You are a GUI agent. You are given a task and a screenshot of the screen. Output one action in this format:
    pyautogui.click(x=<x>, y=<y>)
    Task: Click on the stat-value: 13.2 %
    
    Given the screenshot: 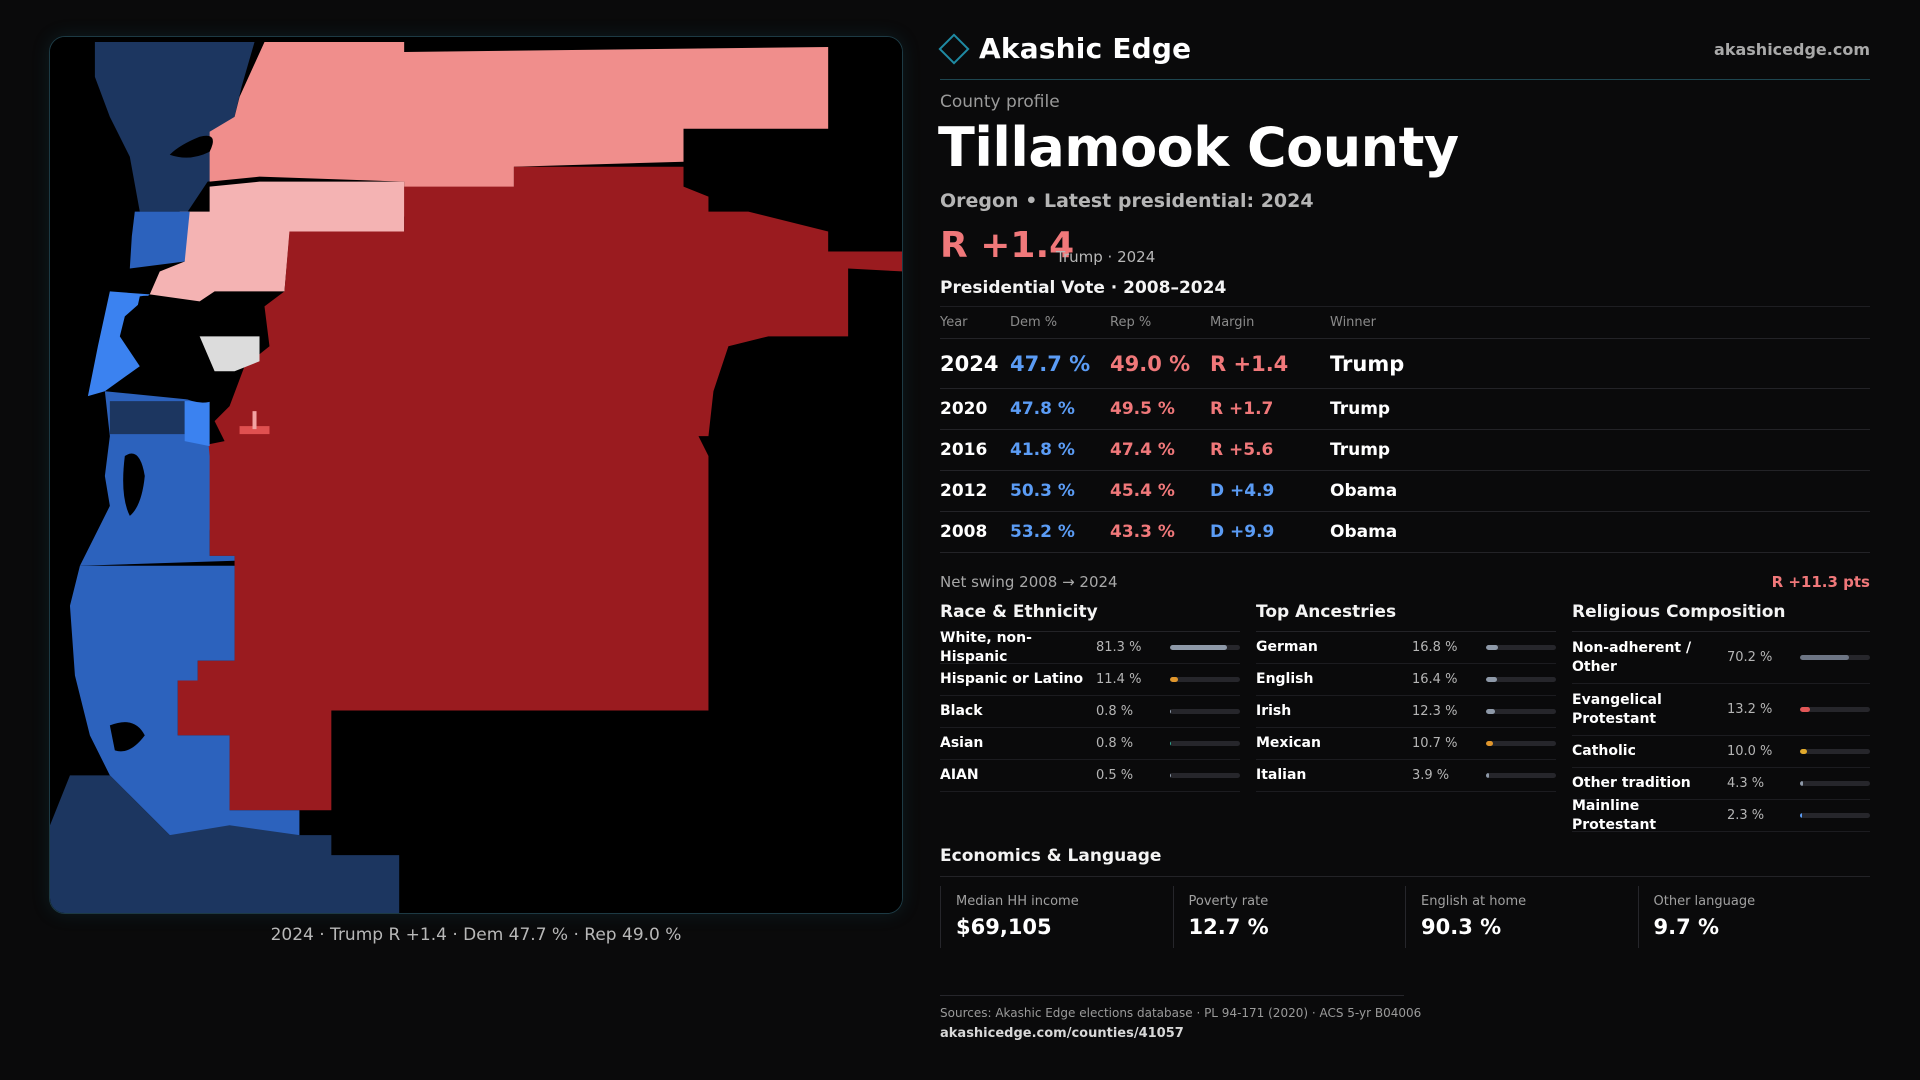 What is the action you would take?
    pyautogui.click(x=1749, y=709)
    